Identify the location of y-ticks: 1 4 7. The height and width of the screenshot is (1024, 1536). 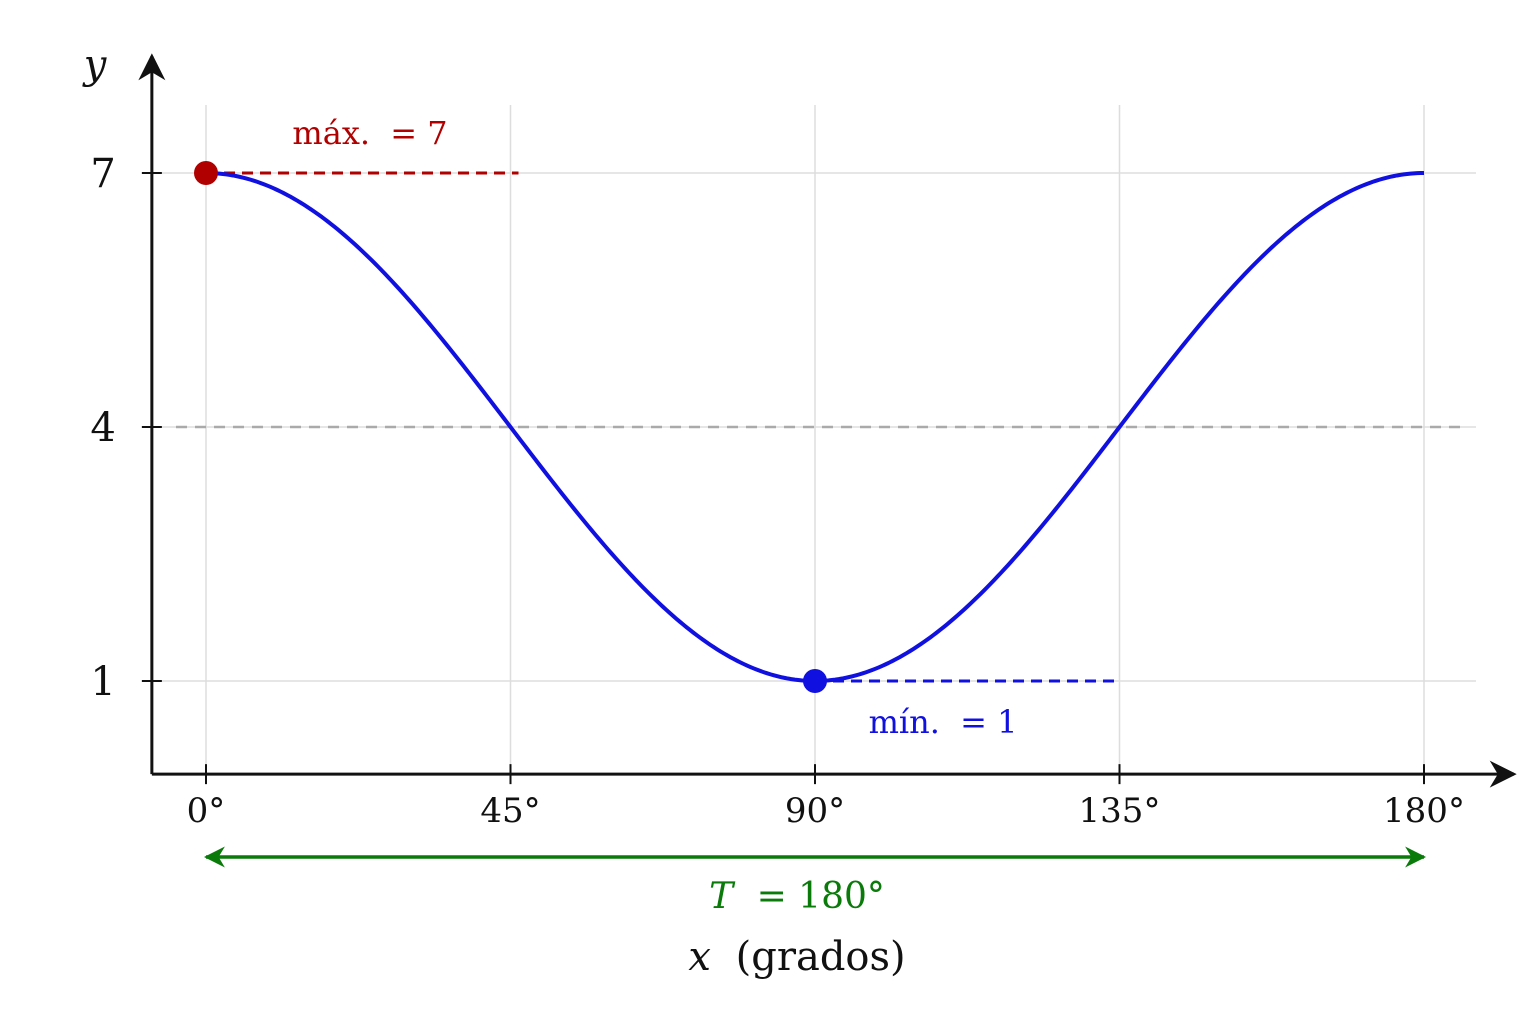
(126, 428).